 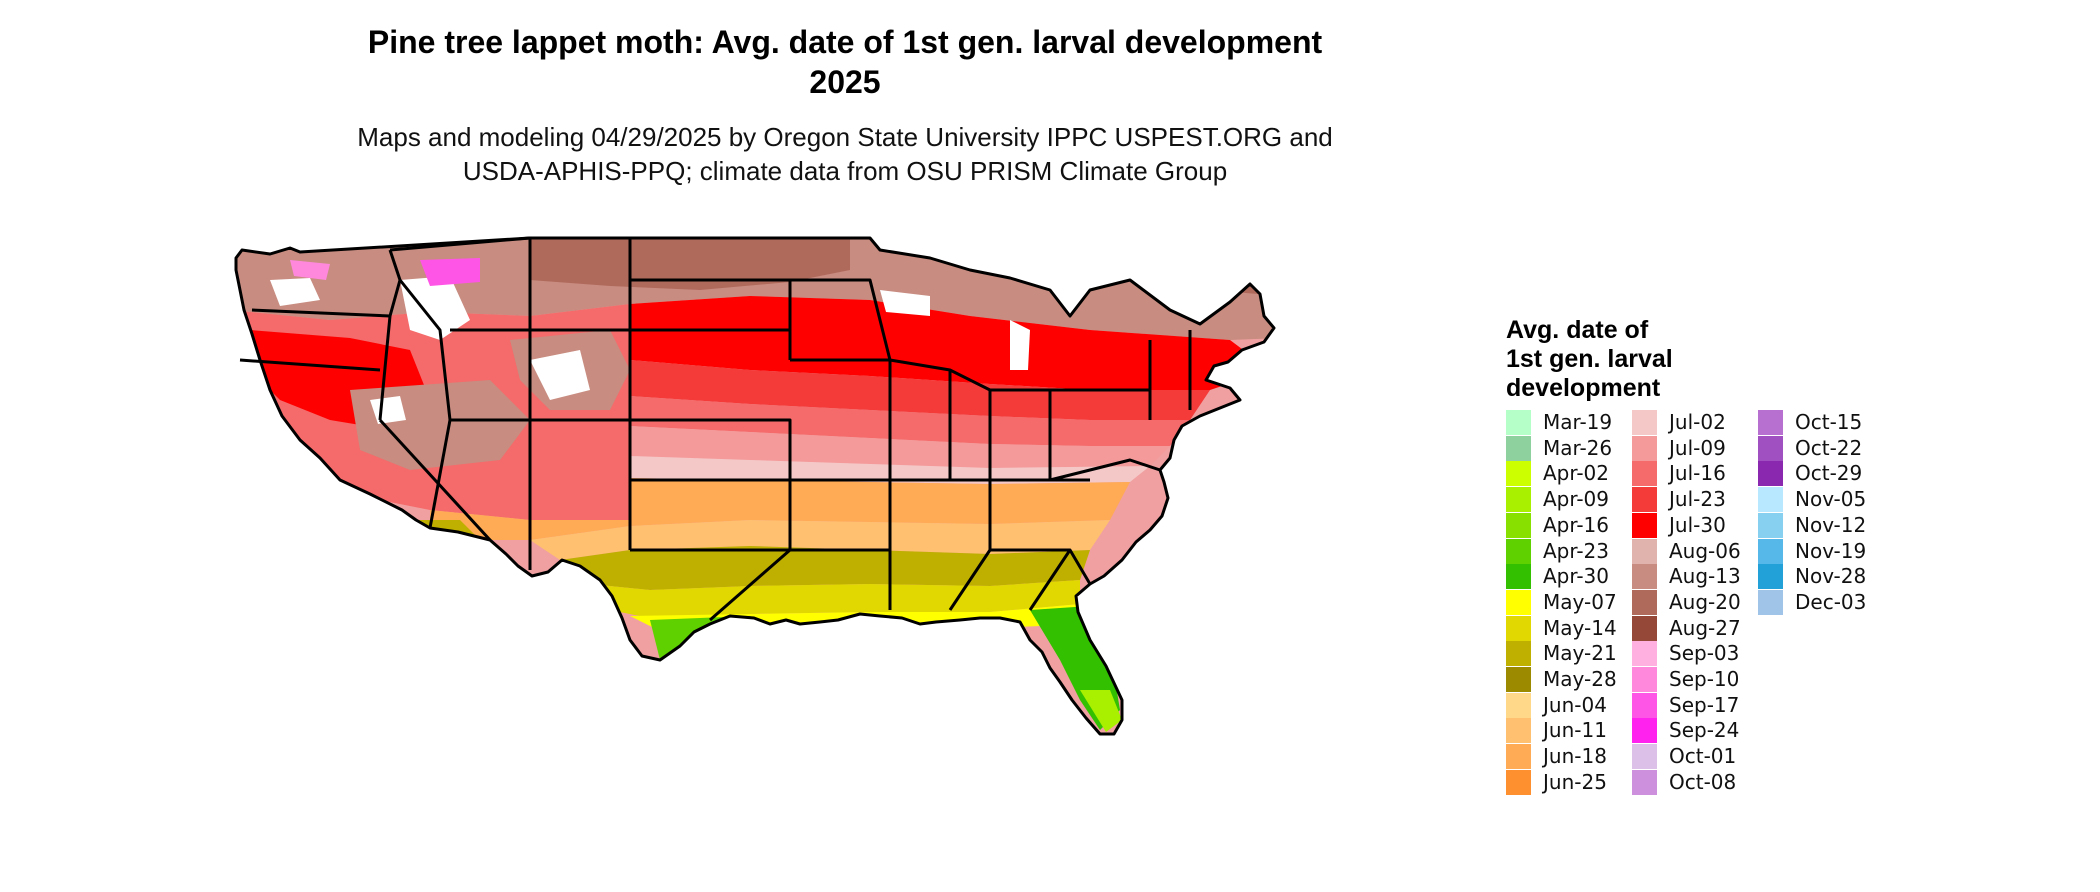 What do you see at coordinates (1589, 359) in the screenshot?
I see `legend-title-line-2: 1st gen. larval` at bounding box center [1589, 359].